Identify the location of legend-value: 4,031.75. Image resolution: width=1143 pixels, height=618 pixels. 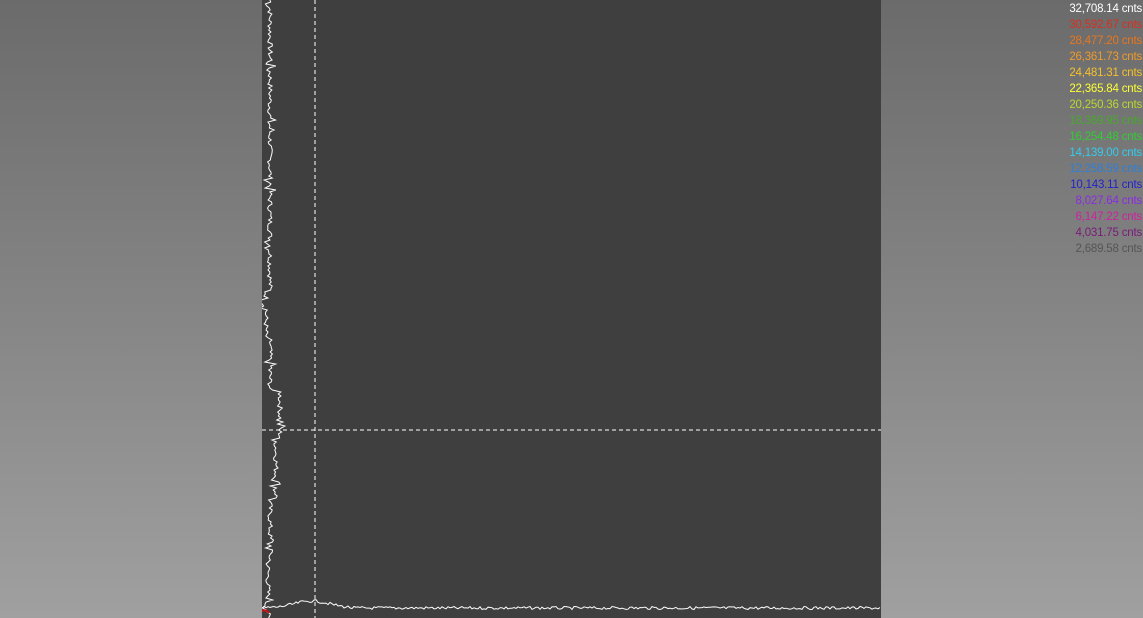
(1097, 233).